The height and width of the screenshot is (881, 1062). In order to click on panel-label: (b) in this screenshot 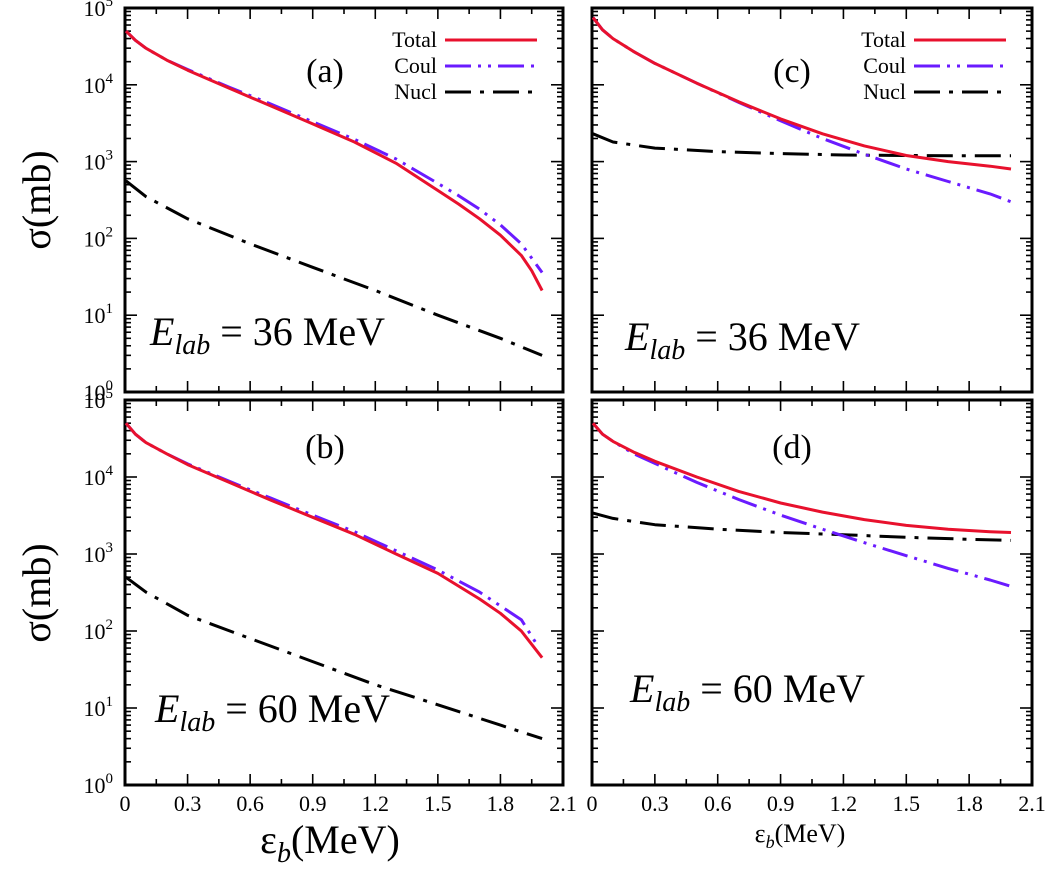, I will do `click(325, 447)`.